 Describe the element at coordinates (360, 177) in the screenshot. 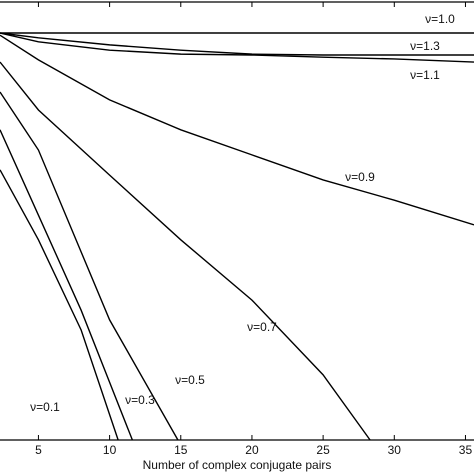

I see `series-label: ν=0.9` at that location.